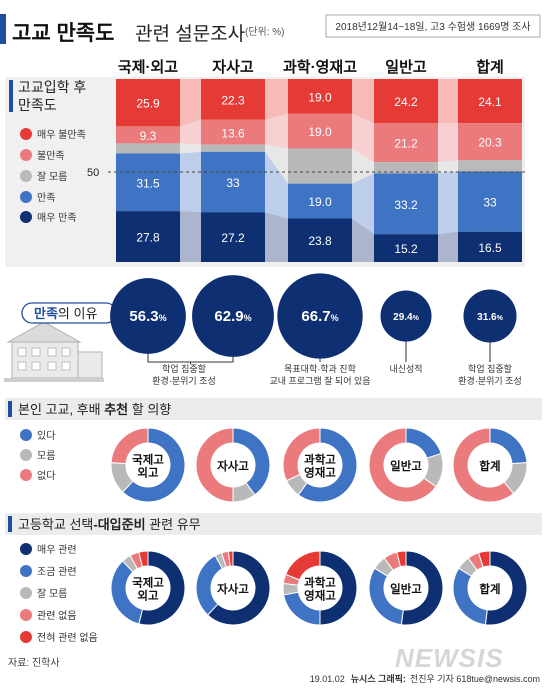  Describe the element at coordinates (405, 368) in the screenshot. I see `reason-label-3: 내신성적` at that location.